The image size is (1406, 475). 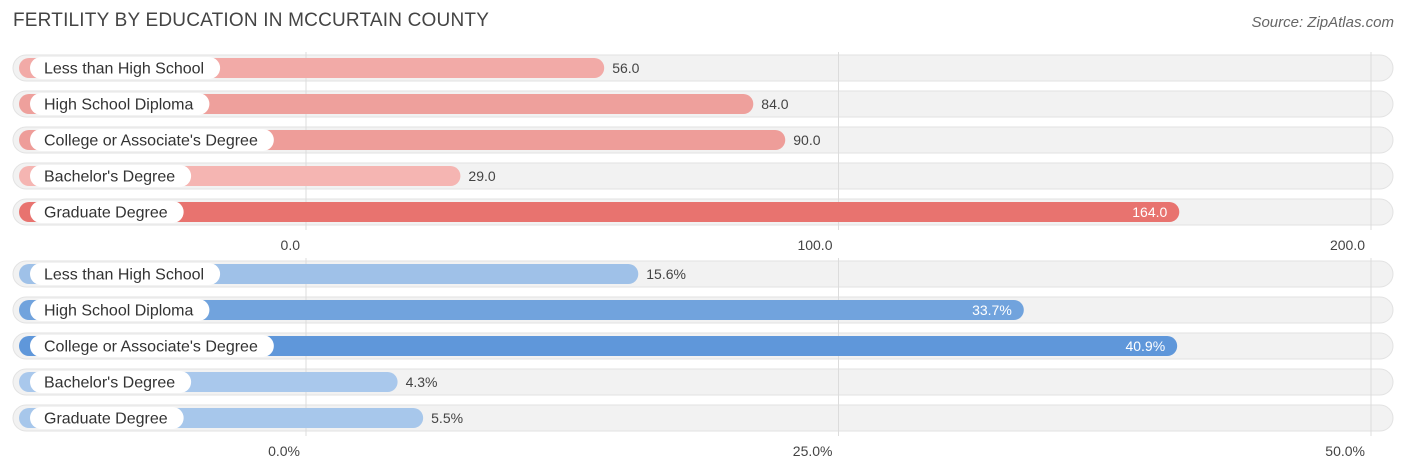 I want to click on value-label-college-or-associates-degree: 90.0, so click(x=806, y=140).